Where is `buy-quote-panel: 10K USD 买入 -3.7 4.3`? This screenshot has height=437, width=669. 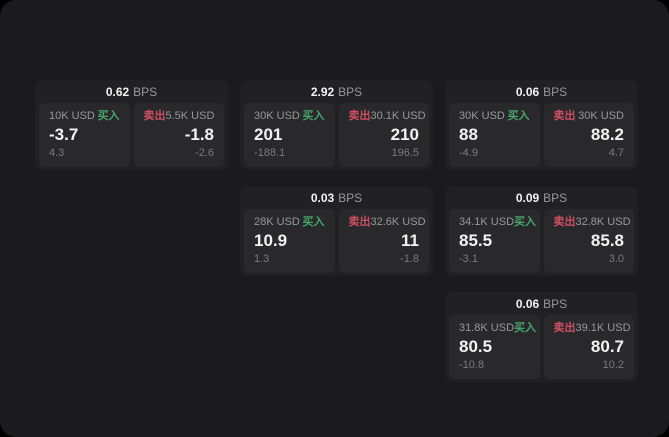
buy-quote-panel: 10K USD 买入 -3.7 4.3 is located at coordinates (84, 135).